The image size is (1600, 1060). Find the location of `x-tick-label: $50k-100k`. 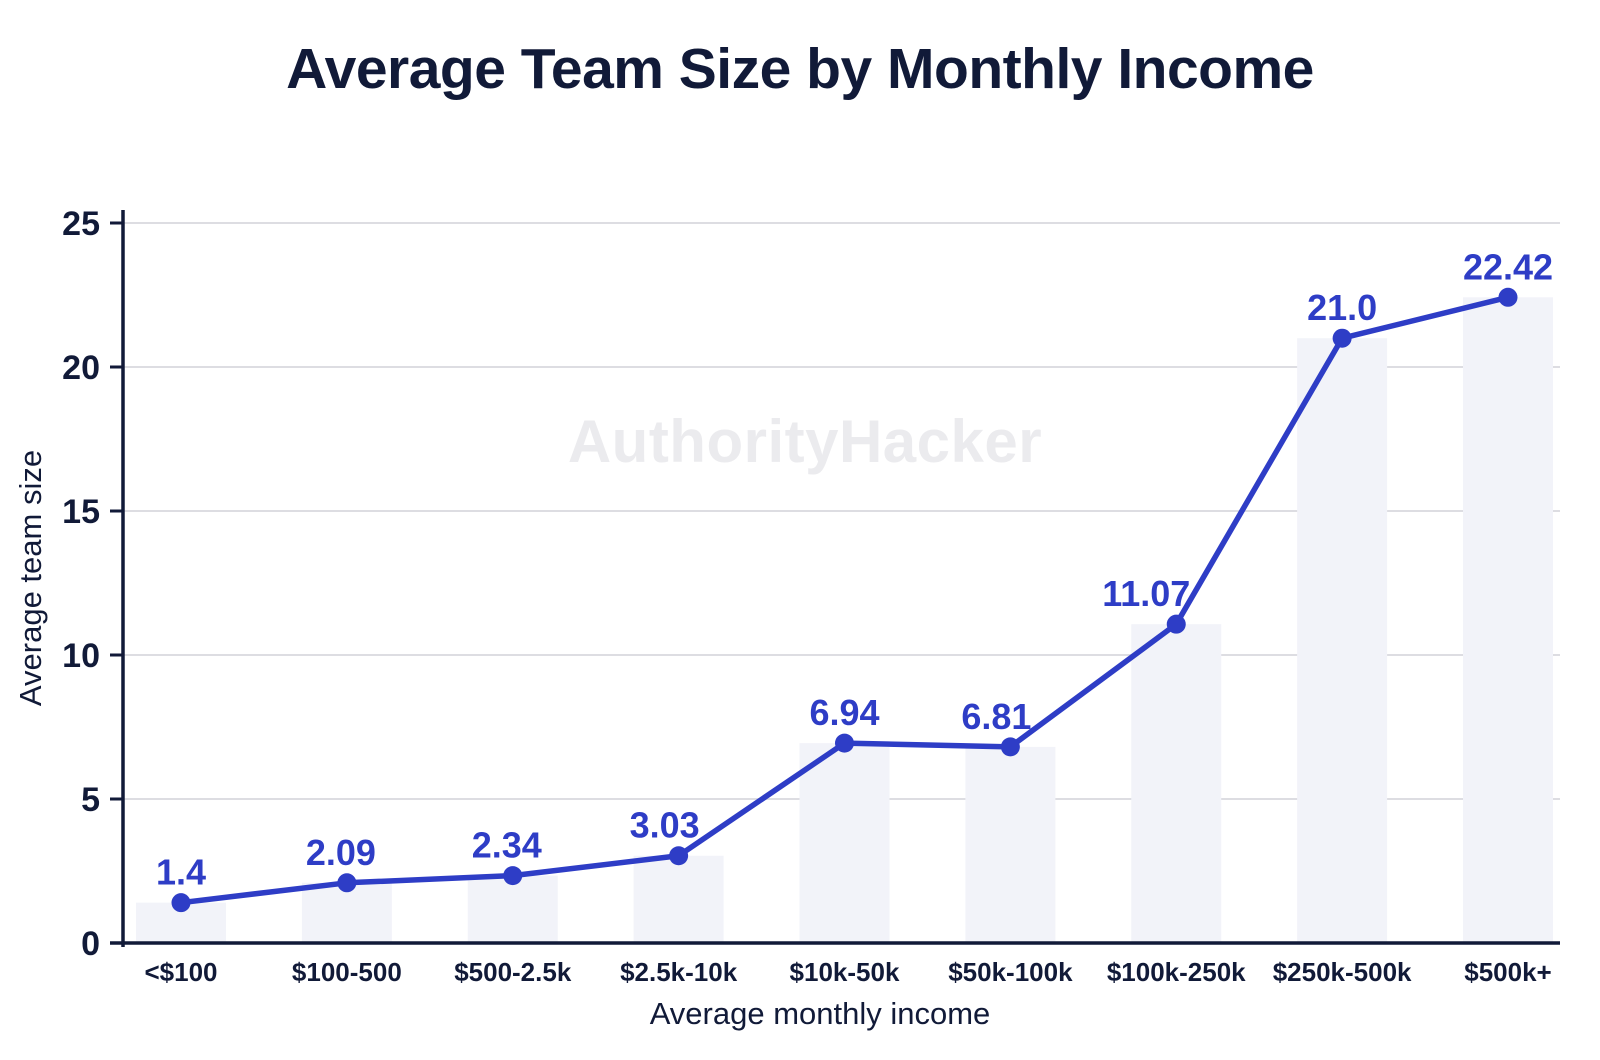

x-tick-label: $50k-100k is located at coordinates (1010, 972).